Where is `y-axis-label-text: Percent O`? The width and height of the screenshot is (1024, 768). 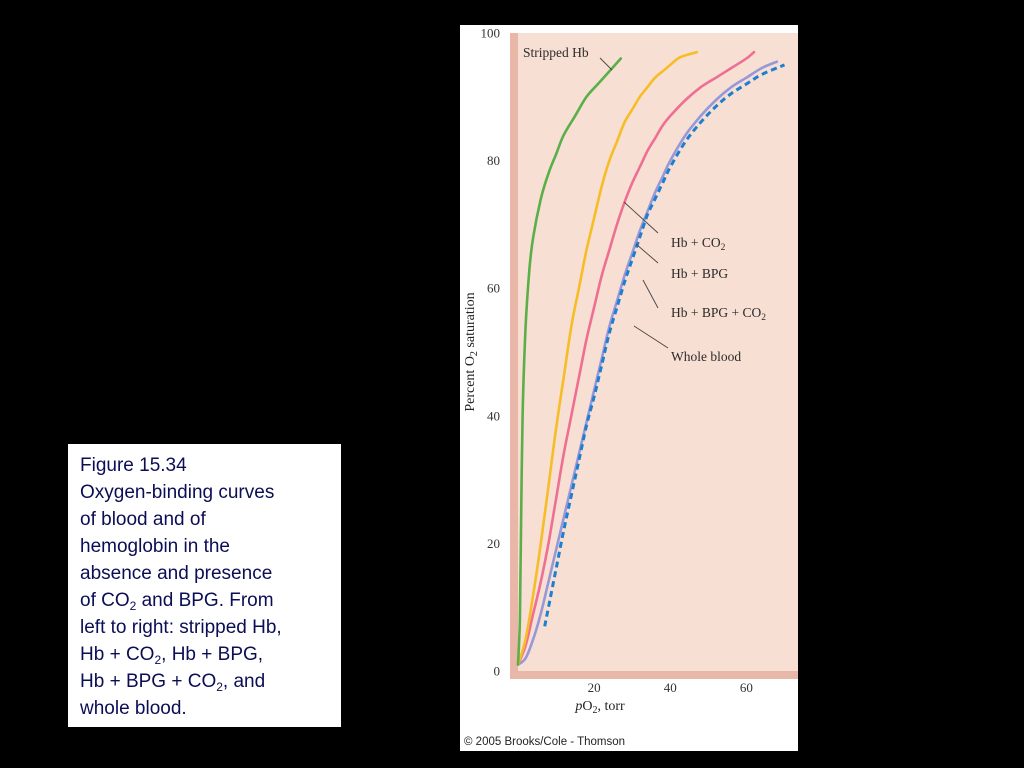 y-axis-label-text: Percent O is located at coordinates (470, 384).